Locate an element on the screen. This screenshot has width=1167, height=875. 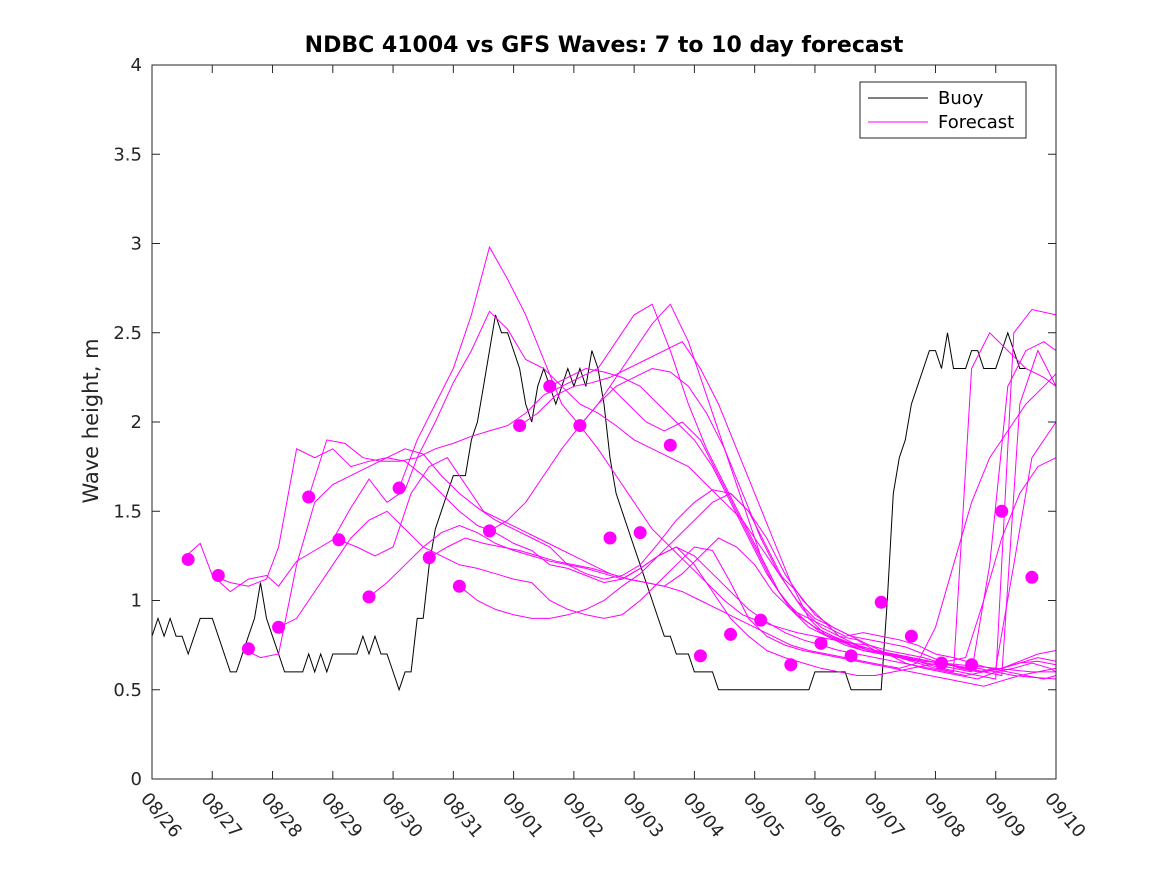
x-tick-label: 09/08 is located at coordinates (944, 815).